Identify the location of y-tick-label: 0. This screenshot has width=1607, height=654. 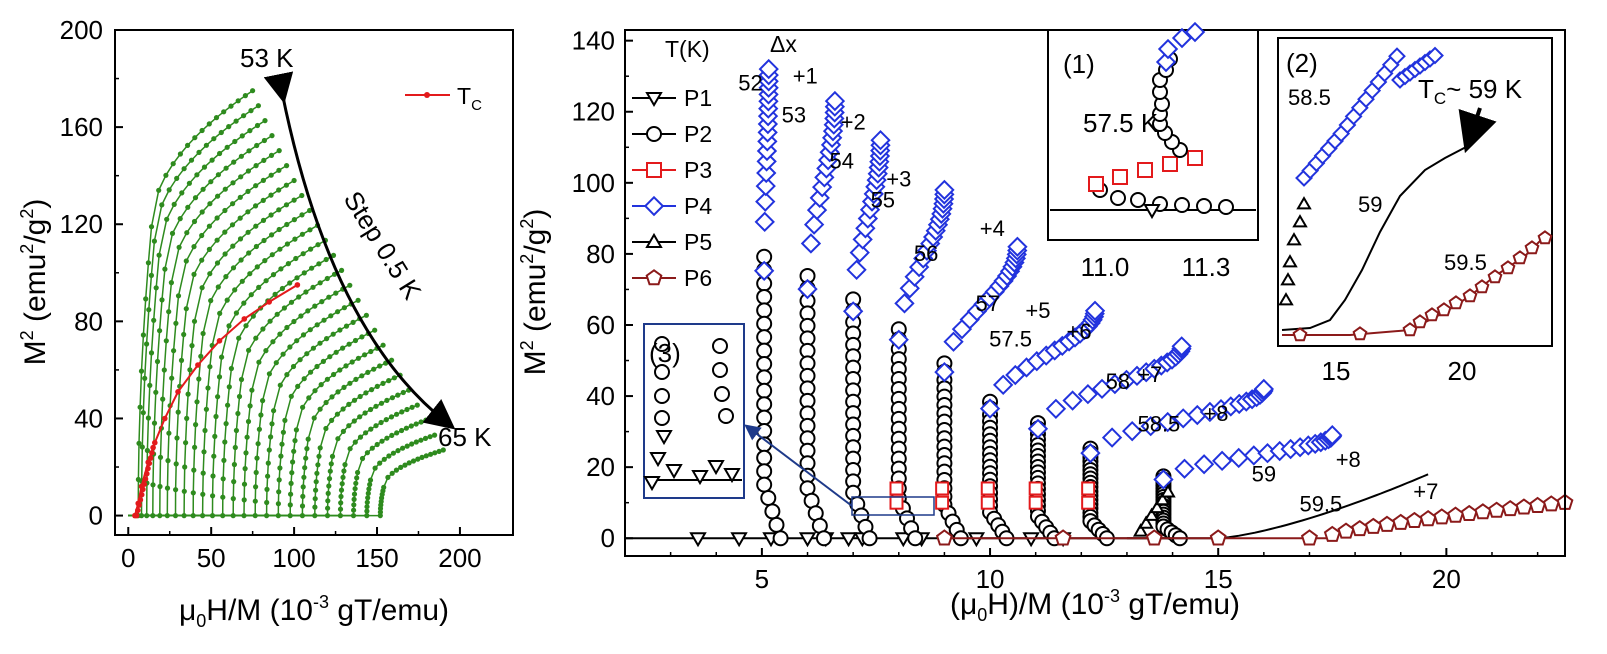
(608, 538).